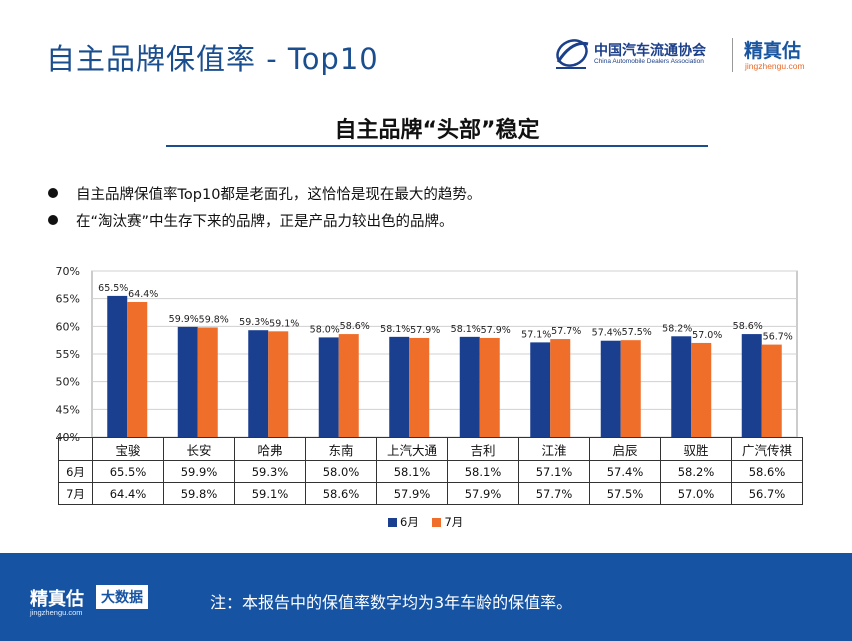 This screenshot has height=641, width=852. I want to click on cada-logo-icon, so click(572, 54).